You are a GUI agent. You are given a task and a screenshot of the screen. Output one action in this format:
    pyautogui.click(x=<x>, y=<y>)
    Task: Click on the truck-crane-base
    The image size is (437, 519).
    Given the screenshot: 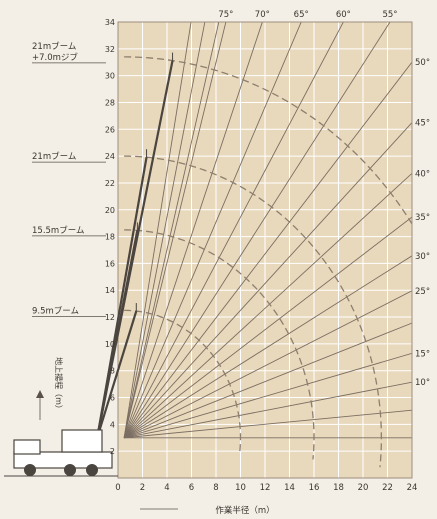 What is the action you would take?
    pyautogui.click(x=82, y=441)
    